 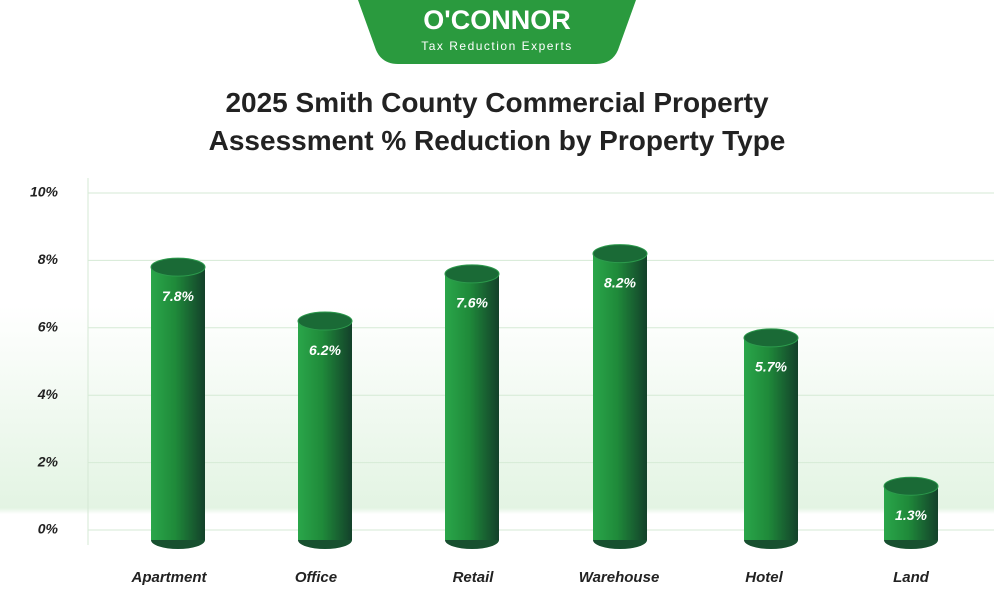 I want to click on value-label: 8.2%, so click(x=620, y=282).